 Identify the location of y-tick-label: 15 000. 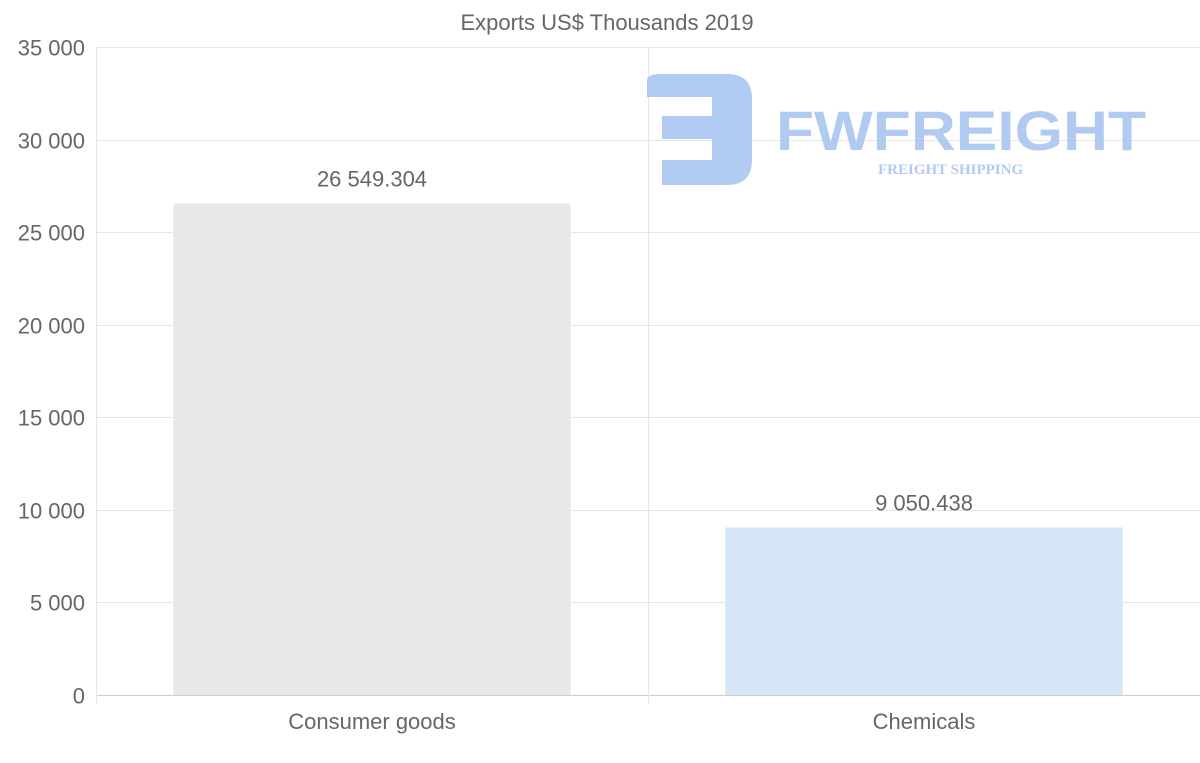
(51, 418).